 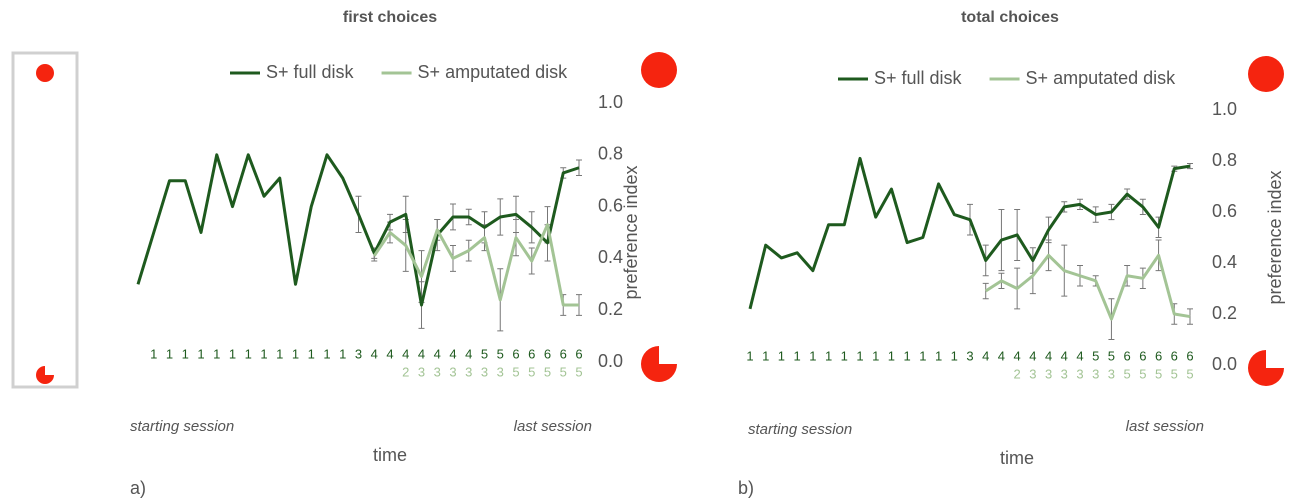 What do you see at coordinates (1010, 17) in the screenshot?
I see `chart-title: total choices` at bounding box center [1010, 17].